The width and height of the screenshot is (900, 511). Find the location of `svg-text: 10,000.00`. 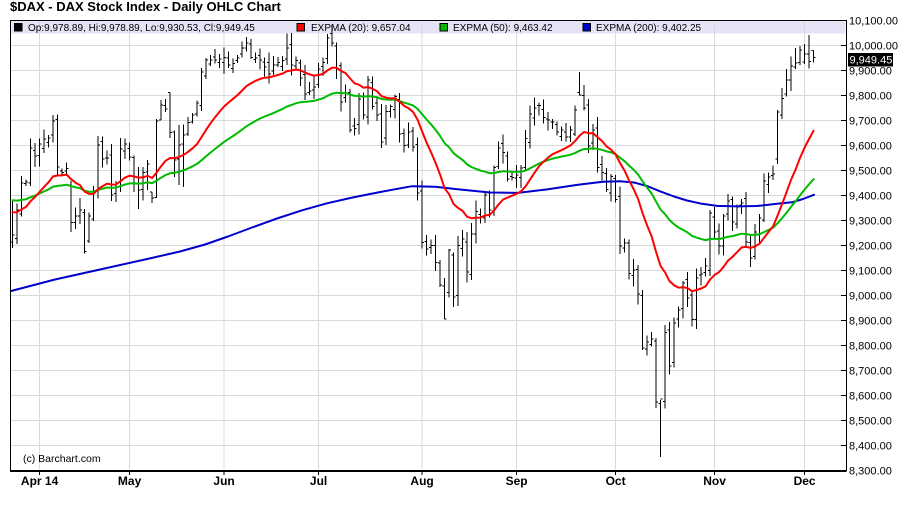

svg-text: 10,000.00 is located at coordinates (873, 47).